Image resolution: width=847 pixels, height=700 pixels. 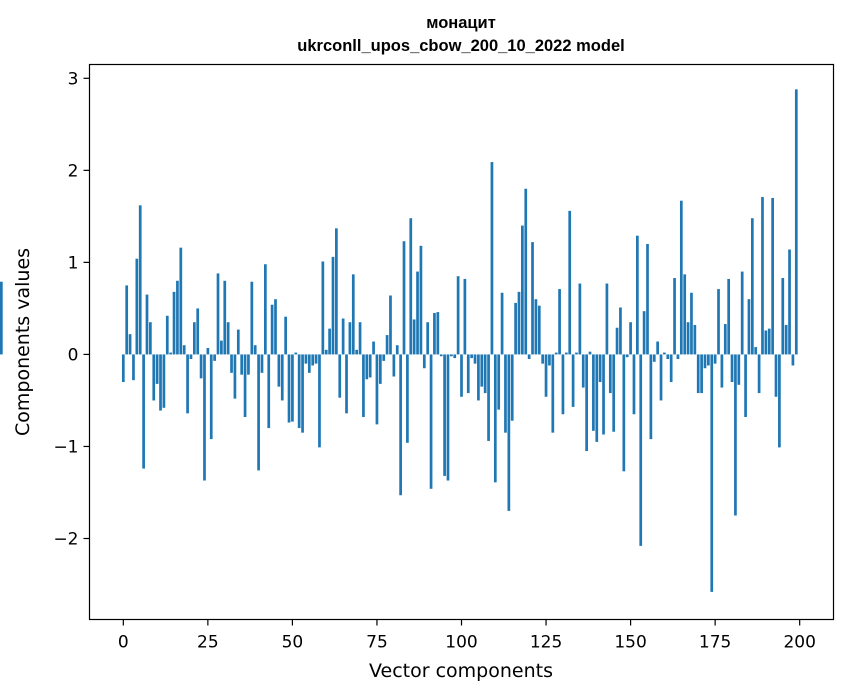 I want to click on x-tick-label: 75, so click(x=377, y=643).